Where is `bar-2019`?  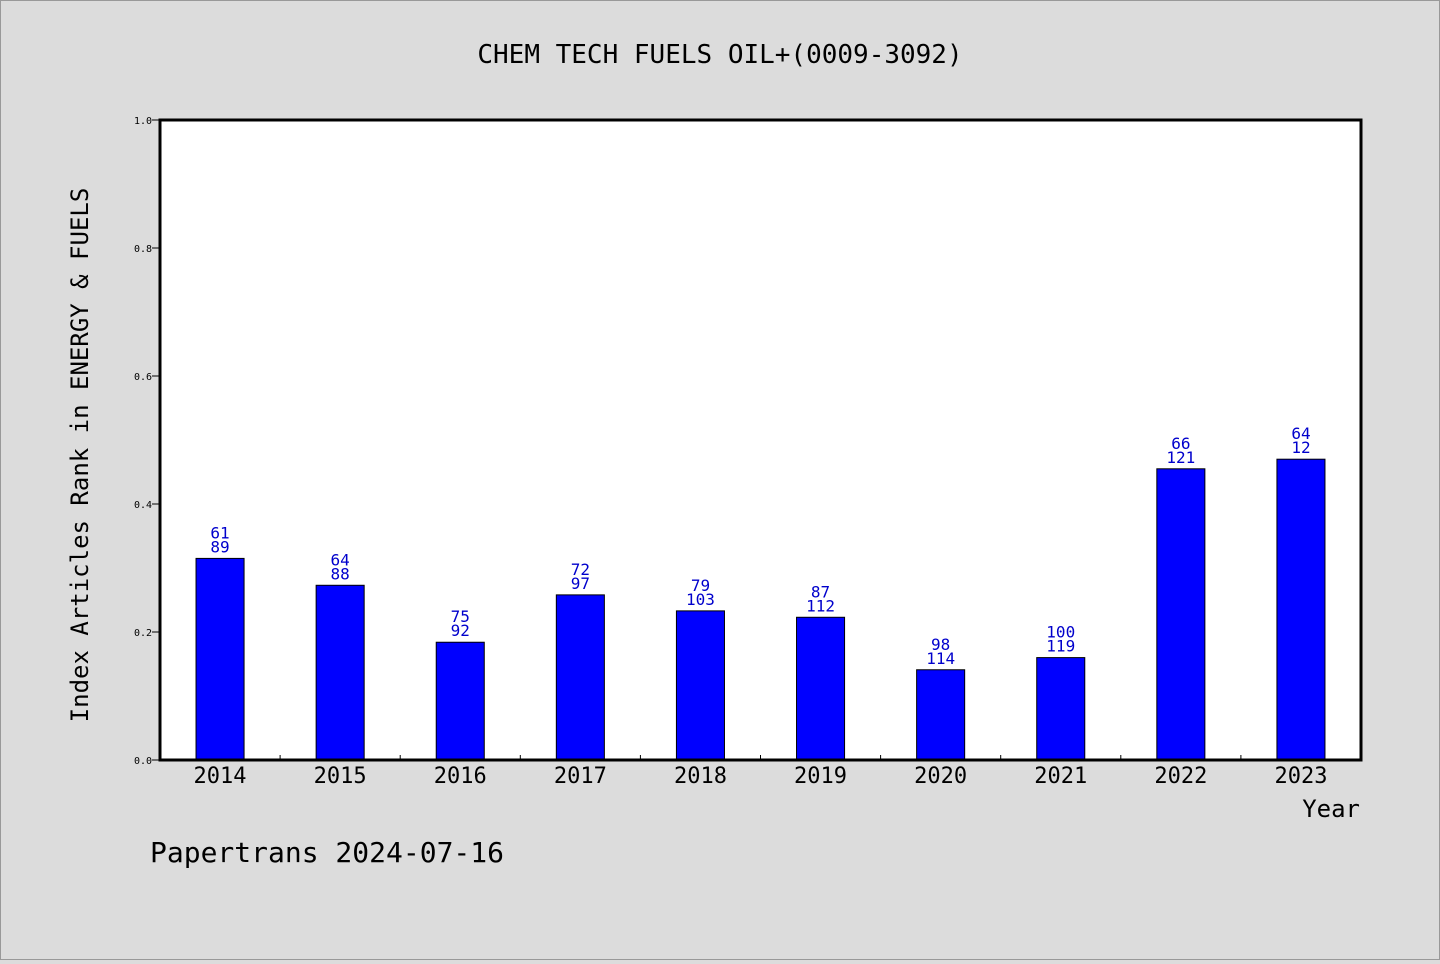 bar-2019 is located at coordinates (821, 688).